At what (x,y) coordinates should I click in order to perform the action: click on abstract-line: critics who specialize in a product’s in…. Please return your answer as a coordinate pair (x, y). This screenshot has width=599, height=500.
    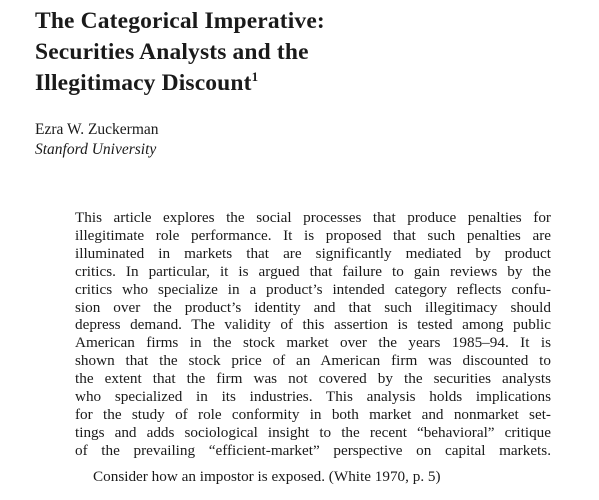
    Looking at the image, I should click on (313, 289).